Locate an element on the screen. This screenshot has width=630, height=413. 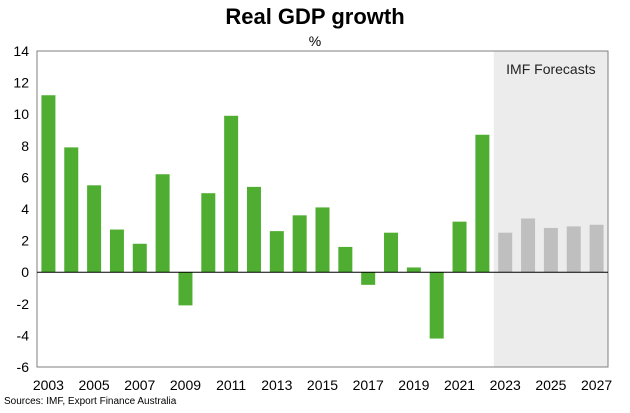
bar-2012 is located at coordinates (253, 229).